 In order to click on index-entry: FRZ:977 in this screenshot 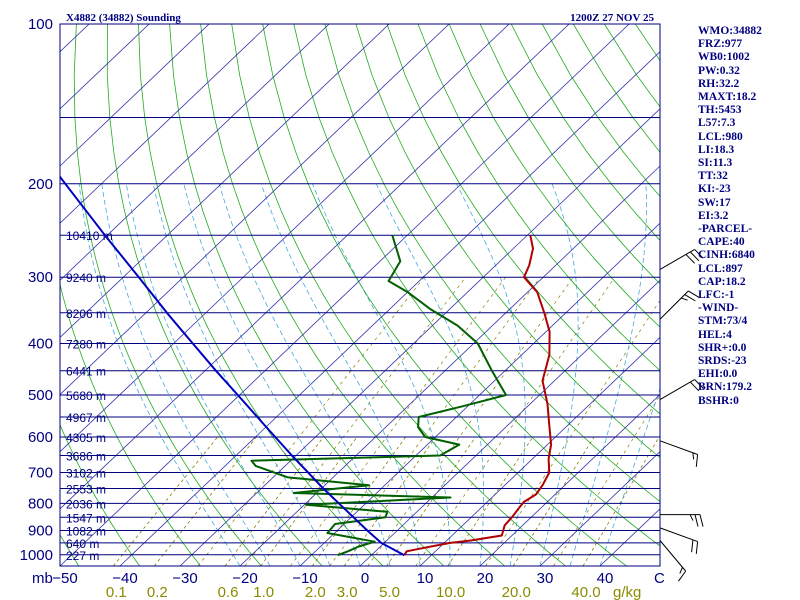, I will do `click(720, 44)`.